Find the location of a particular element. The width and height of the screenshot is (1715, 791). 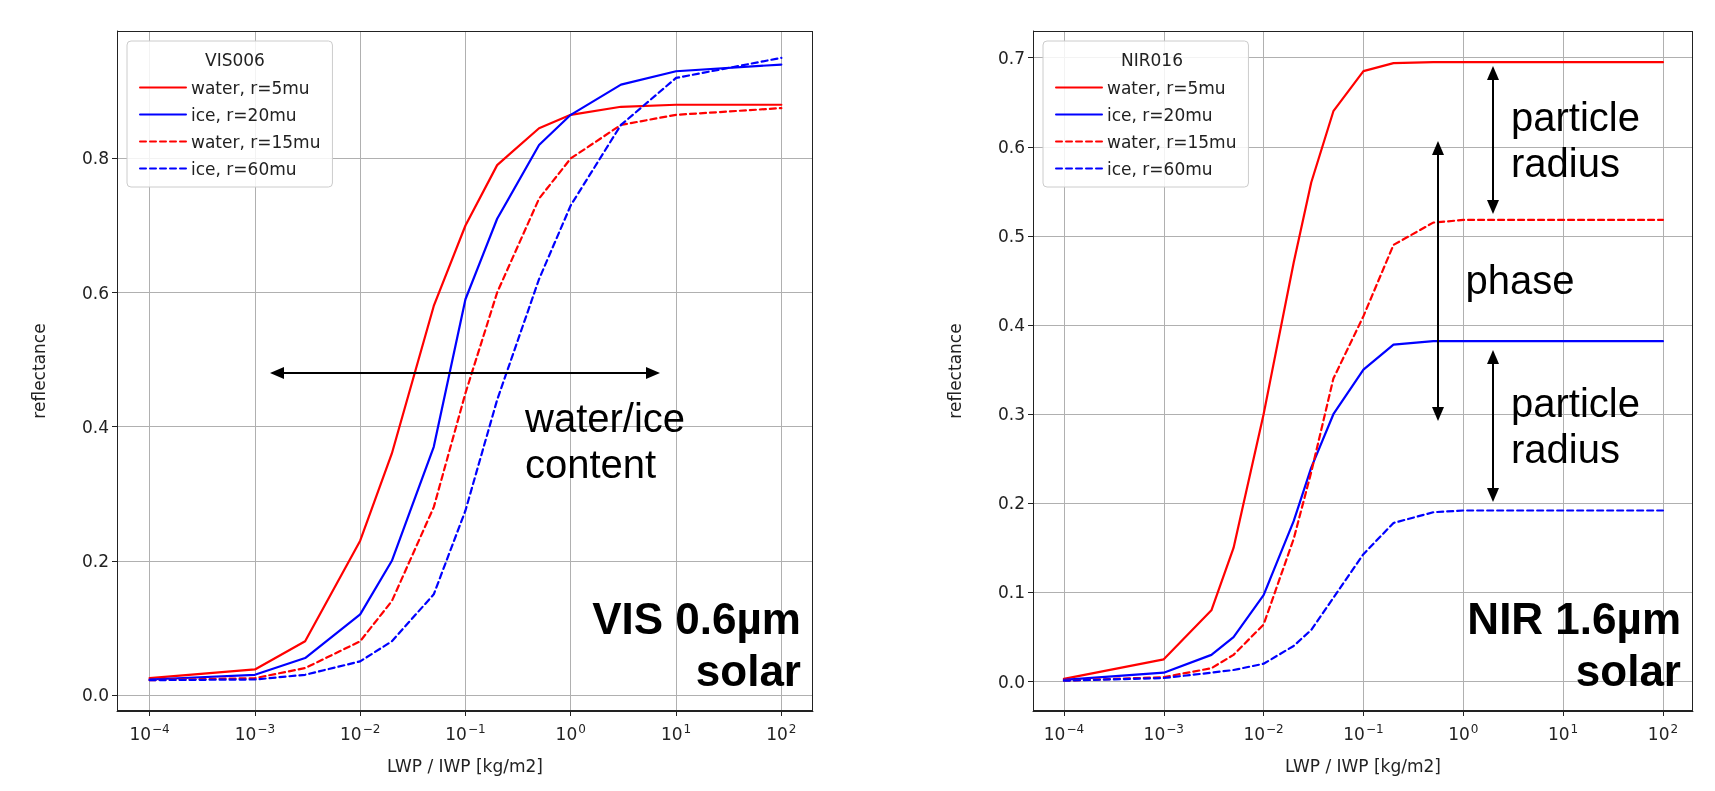

annotation: phase is located at coordinates (1520, 279).